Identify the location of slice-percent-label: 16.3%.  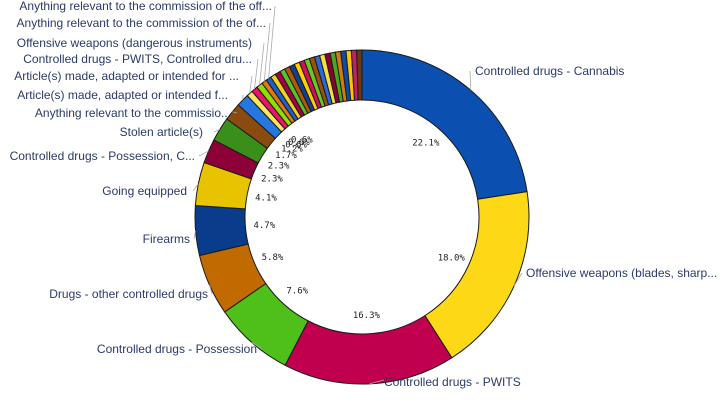
(367, 316).